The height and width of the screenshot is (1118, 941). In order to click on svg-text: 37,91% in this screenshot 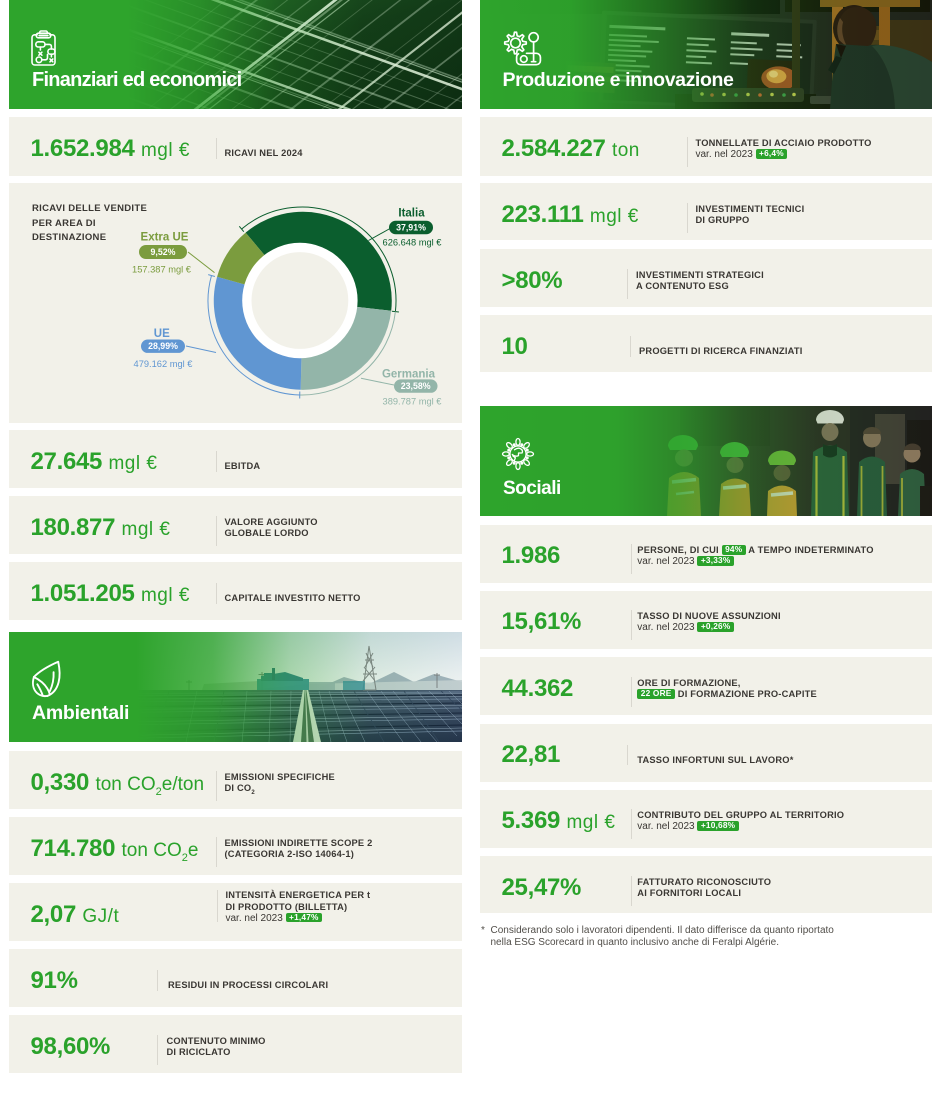, I will do `click(411, 228)`.